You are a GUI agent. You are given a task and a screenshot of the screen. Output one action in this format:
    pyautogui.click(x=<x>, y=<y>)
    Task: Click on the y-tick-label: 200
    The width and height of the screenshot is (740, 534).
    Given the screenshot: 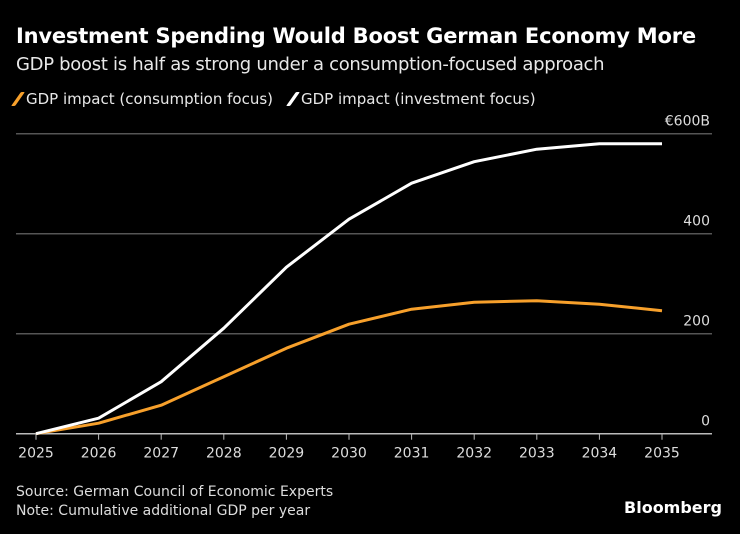 What is the action you would take?
    pyautogui.click(x=696, y=322)
    